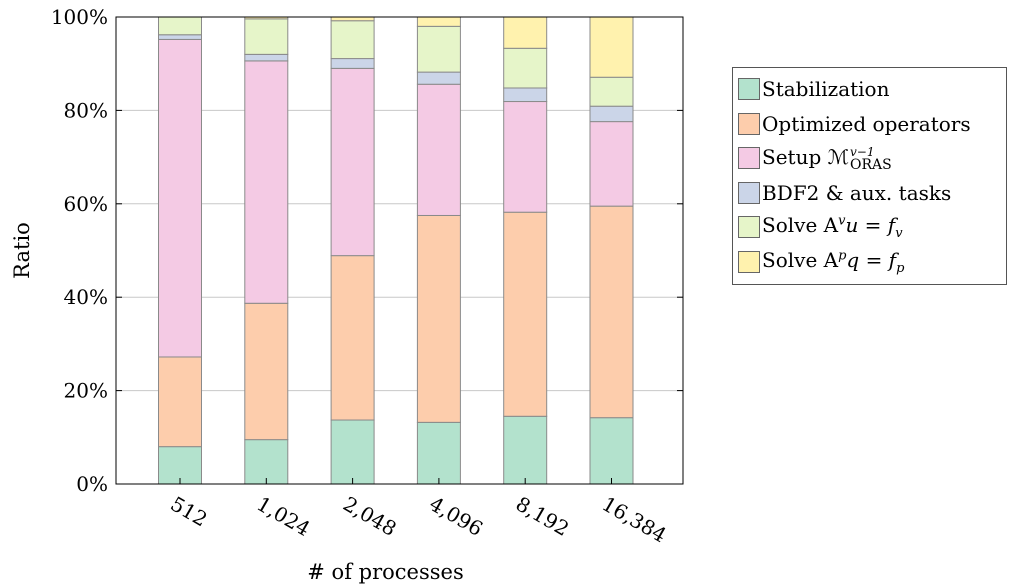 The width and height of the screenshot is (1013, 586). I want to click on legend-label: Solve Apq = fp, so click(833, 261).